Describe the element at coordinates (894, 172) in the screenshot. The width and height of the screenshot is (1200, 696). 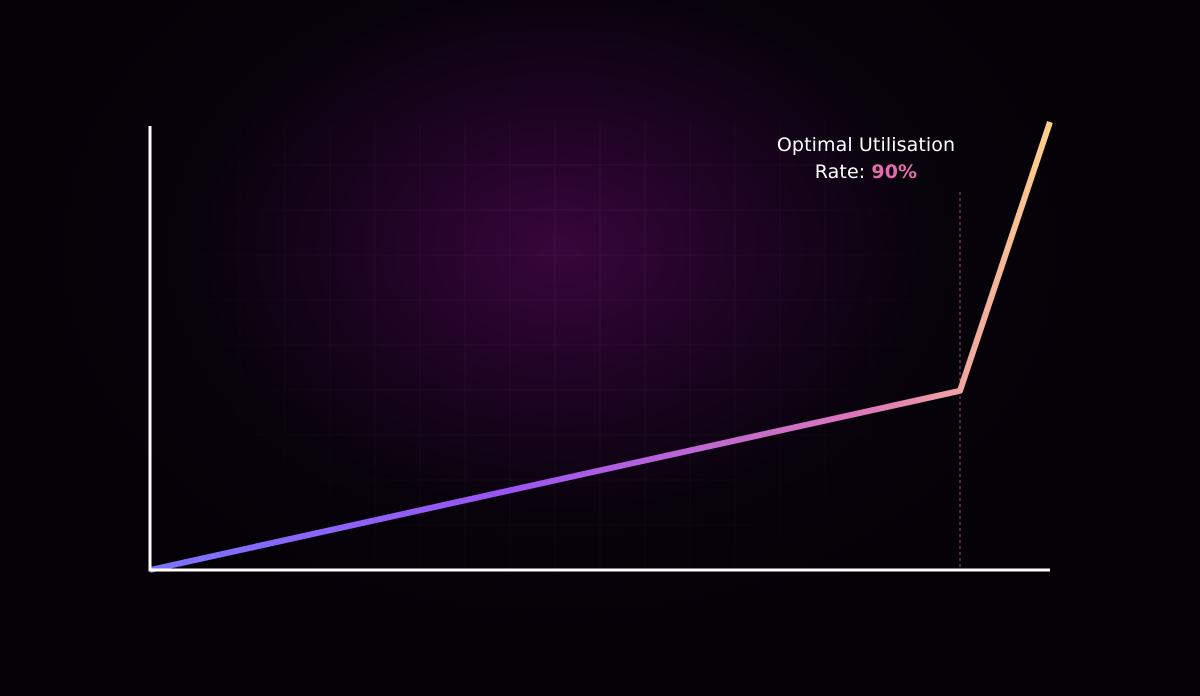
I see `annotation-rate-value: 90%` at that location.